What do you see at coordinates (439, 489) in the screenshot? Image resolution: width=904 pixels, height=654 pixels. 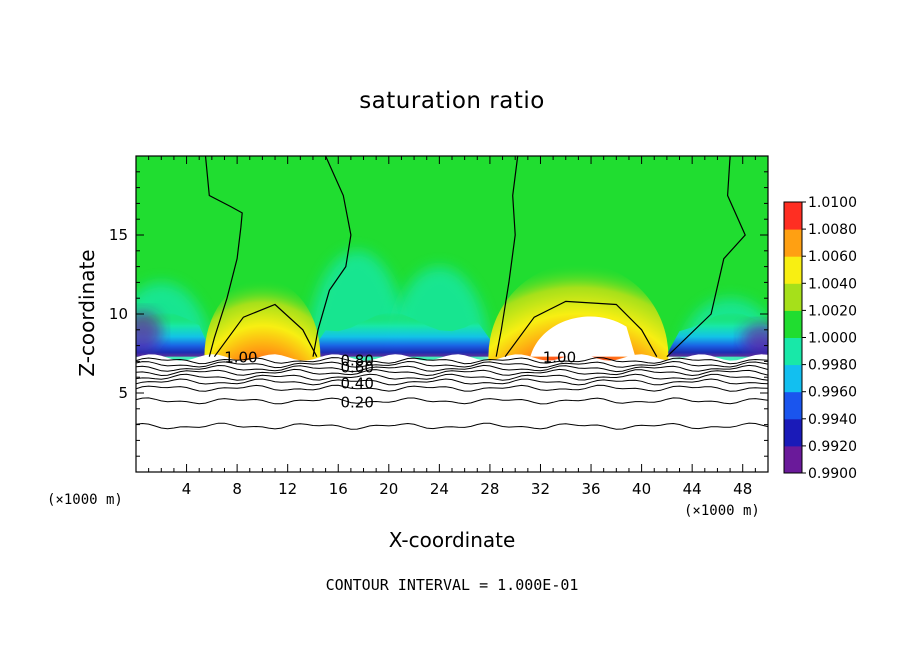 I see `x-tick-label: 24` at bounding box center [439, 489].